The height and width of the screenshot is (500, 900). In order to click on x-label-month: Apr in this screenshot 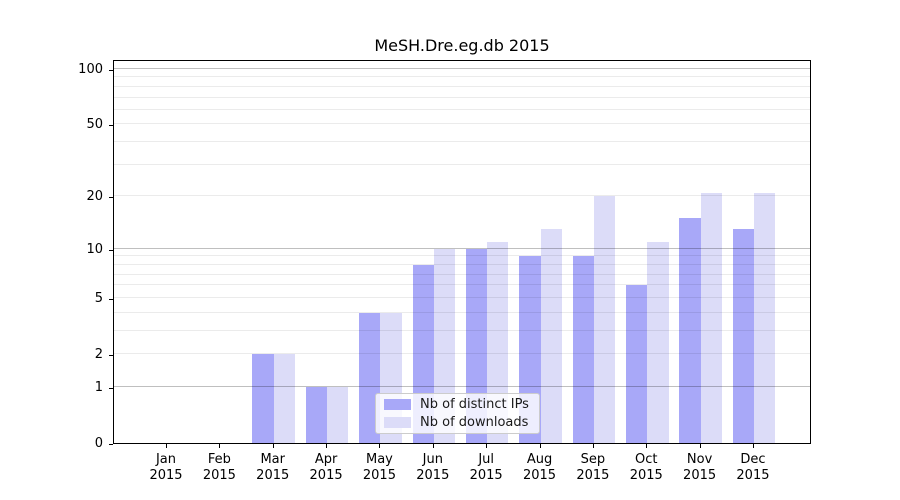, I will do `click(326, 459)`.